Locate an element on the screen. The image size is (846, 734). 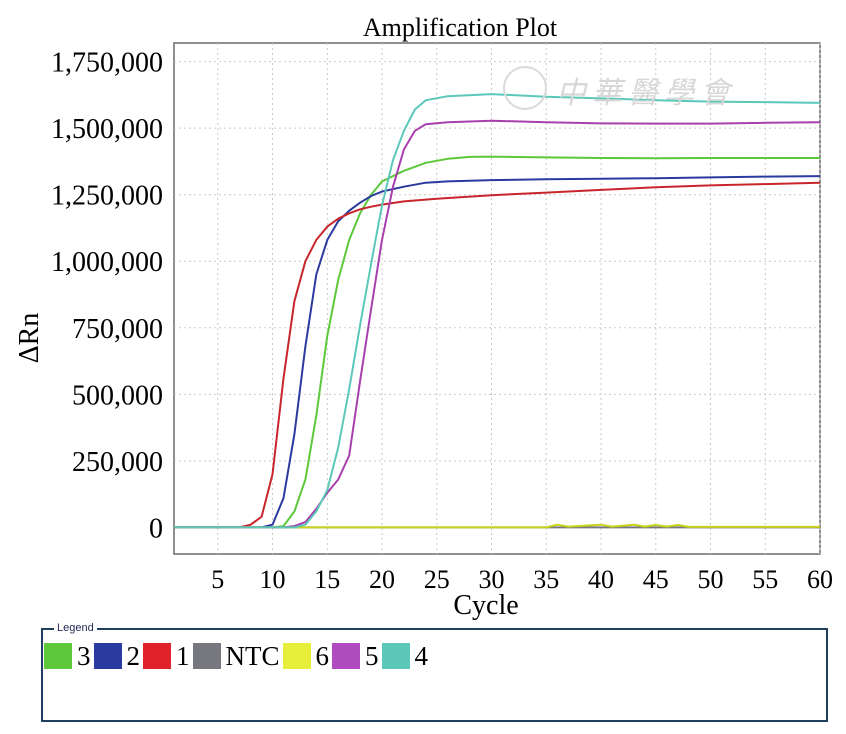
y-tick-label: 1,250,000 is located at coordinates (107, 196).